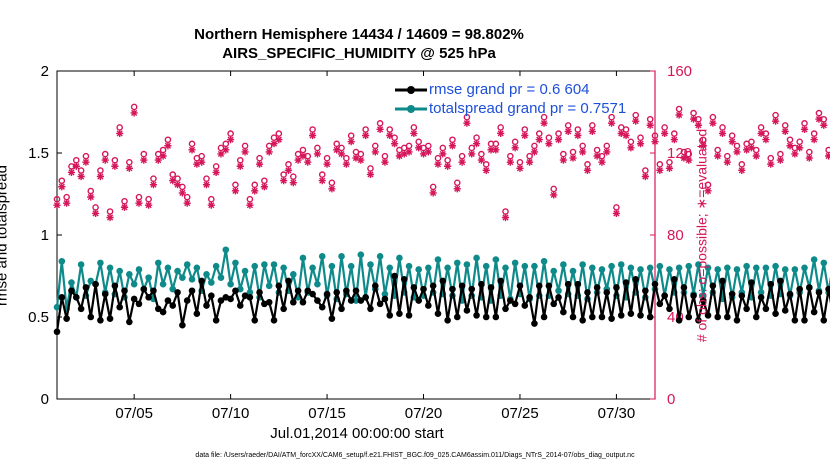 This screenshot has height=475, width=830. I want to click on chart-subtitle: AIRS_SPECIFIC_HUMIDITY @ 525 hPa, so click(359, 53).